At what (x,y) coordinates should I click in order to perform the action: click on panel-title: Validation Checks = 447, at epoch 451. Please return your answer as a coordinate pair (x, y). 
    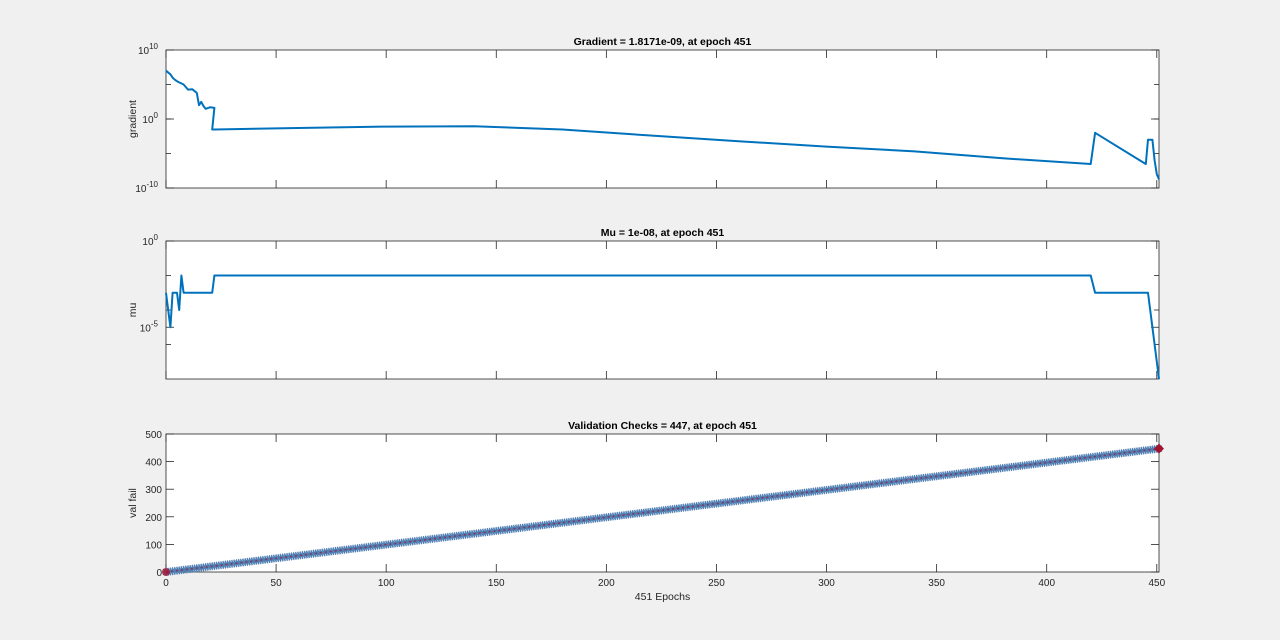
    Looking at the image, I should click on (662, 426).